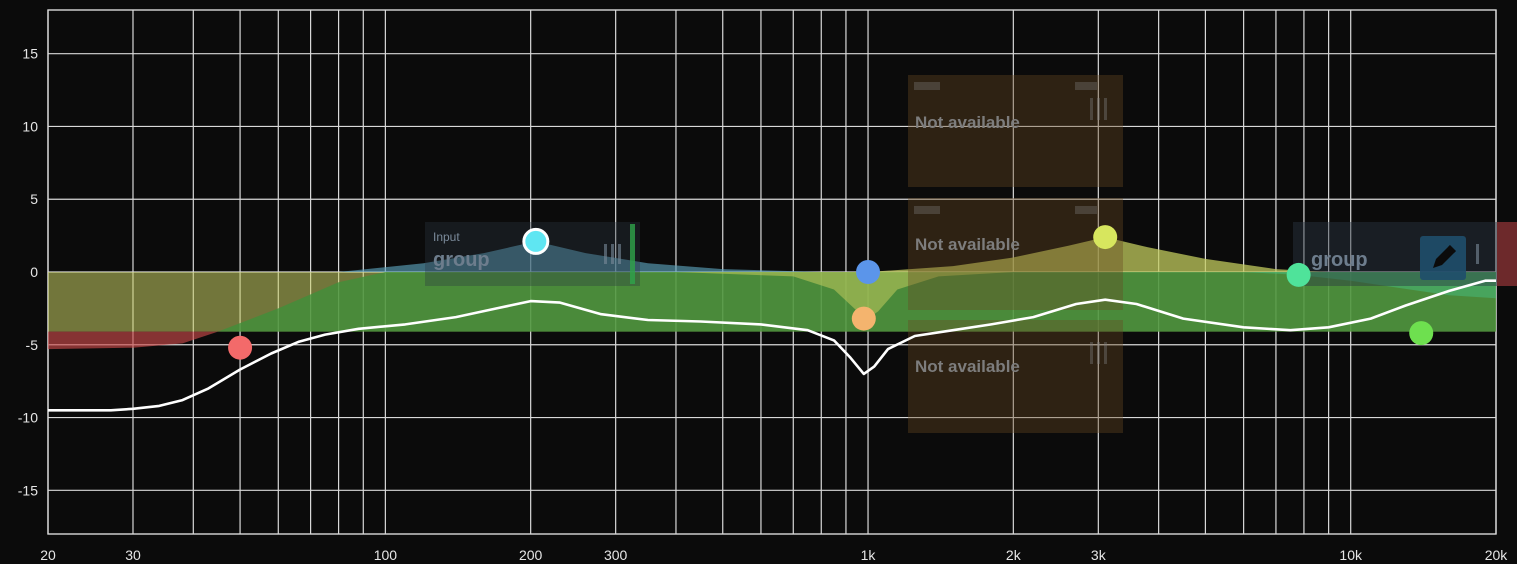  Describe the element at coordinates (446, 237) in the screenshot. I see `input-group-small: Input` at that location.